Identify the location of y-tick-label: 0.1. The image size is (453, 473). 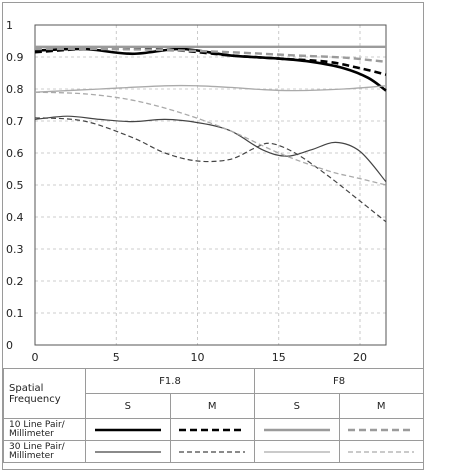
(15, 313).